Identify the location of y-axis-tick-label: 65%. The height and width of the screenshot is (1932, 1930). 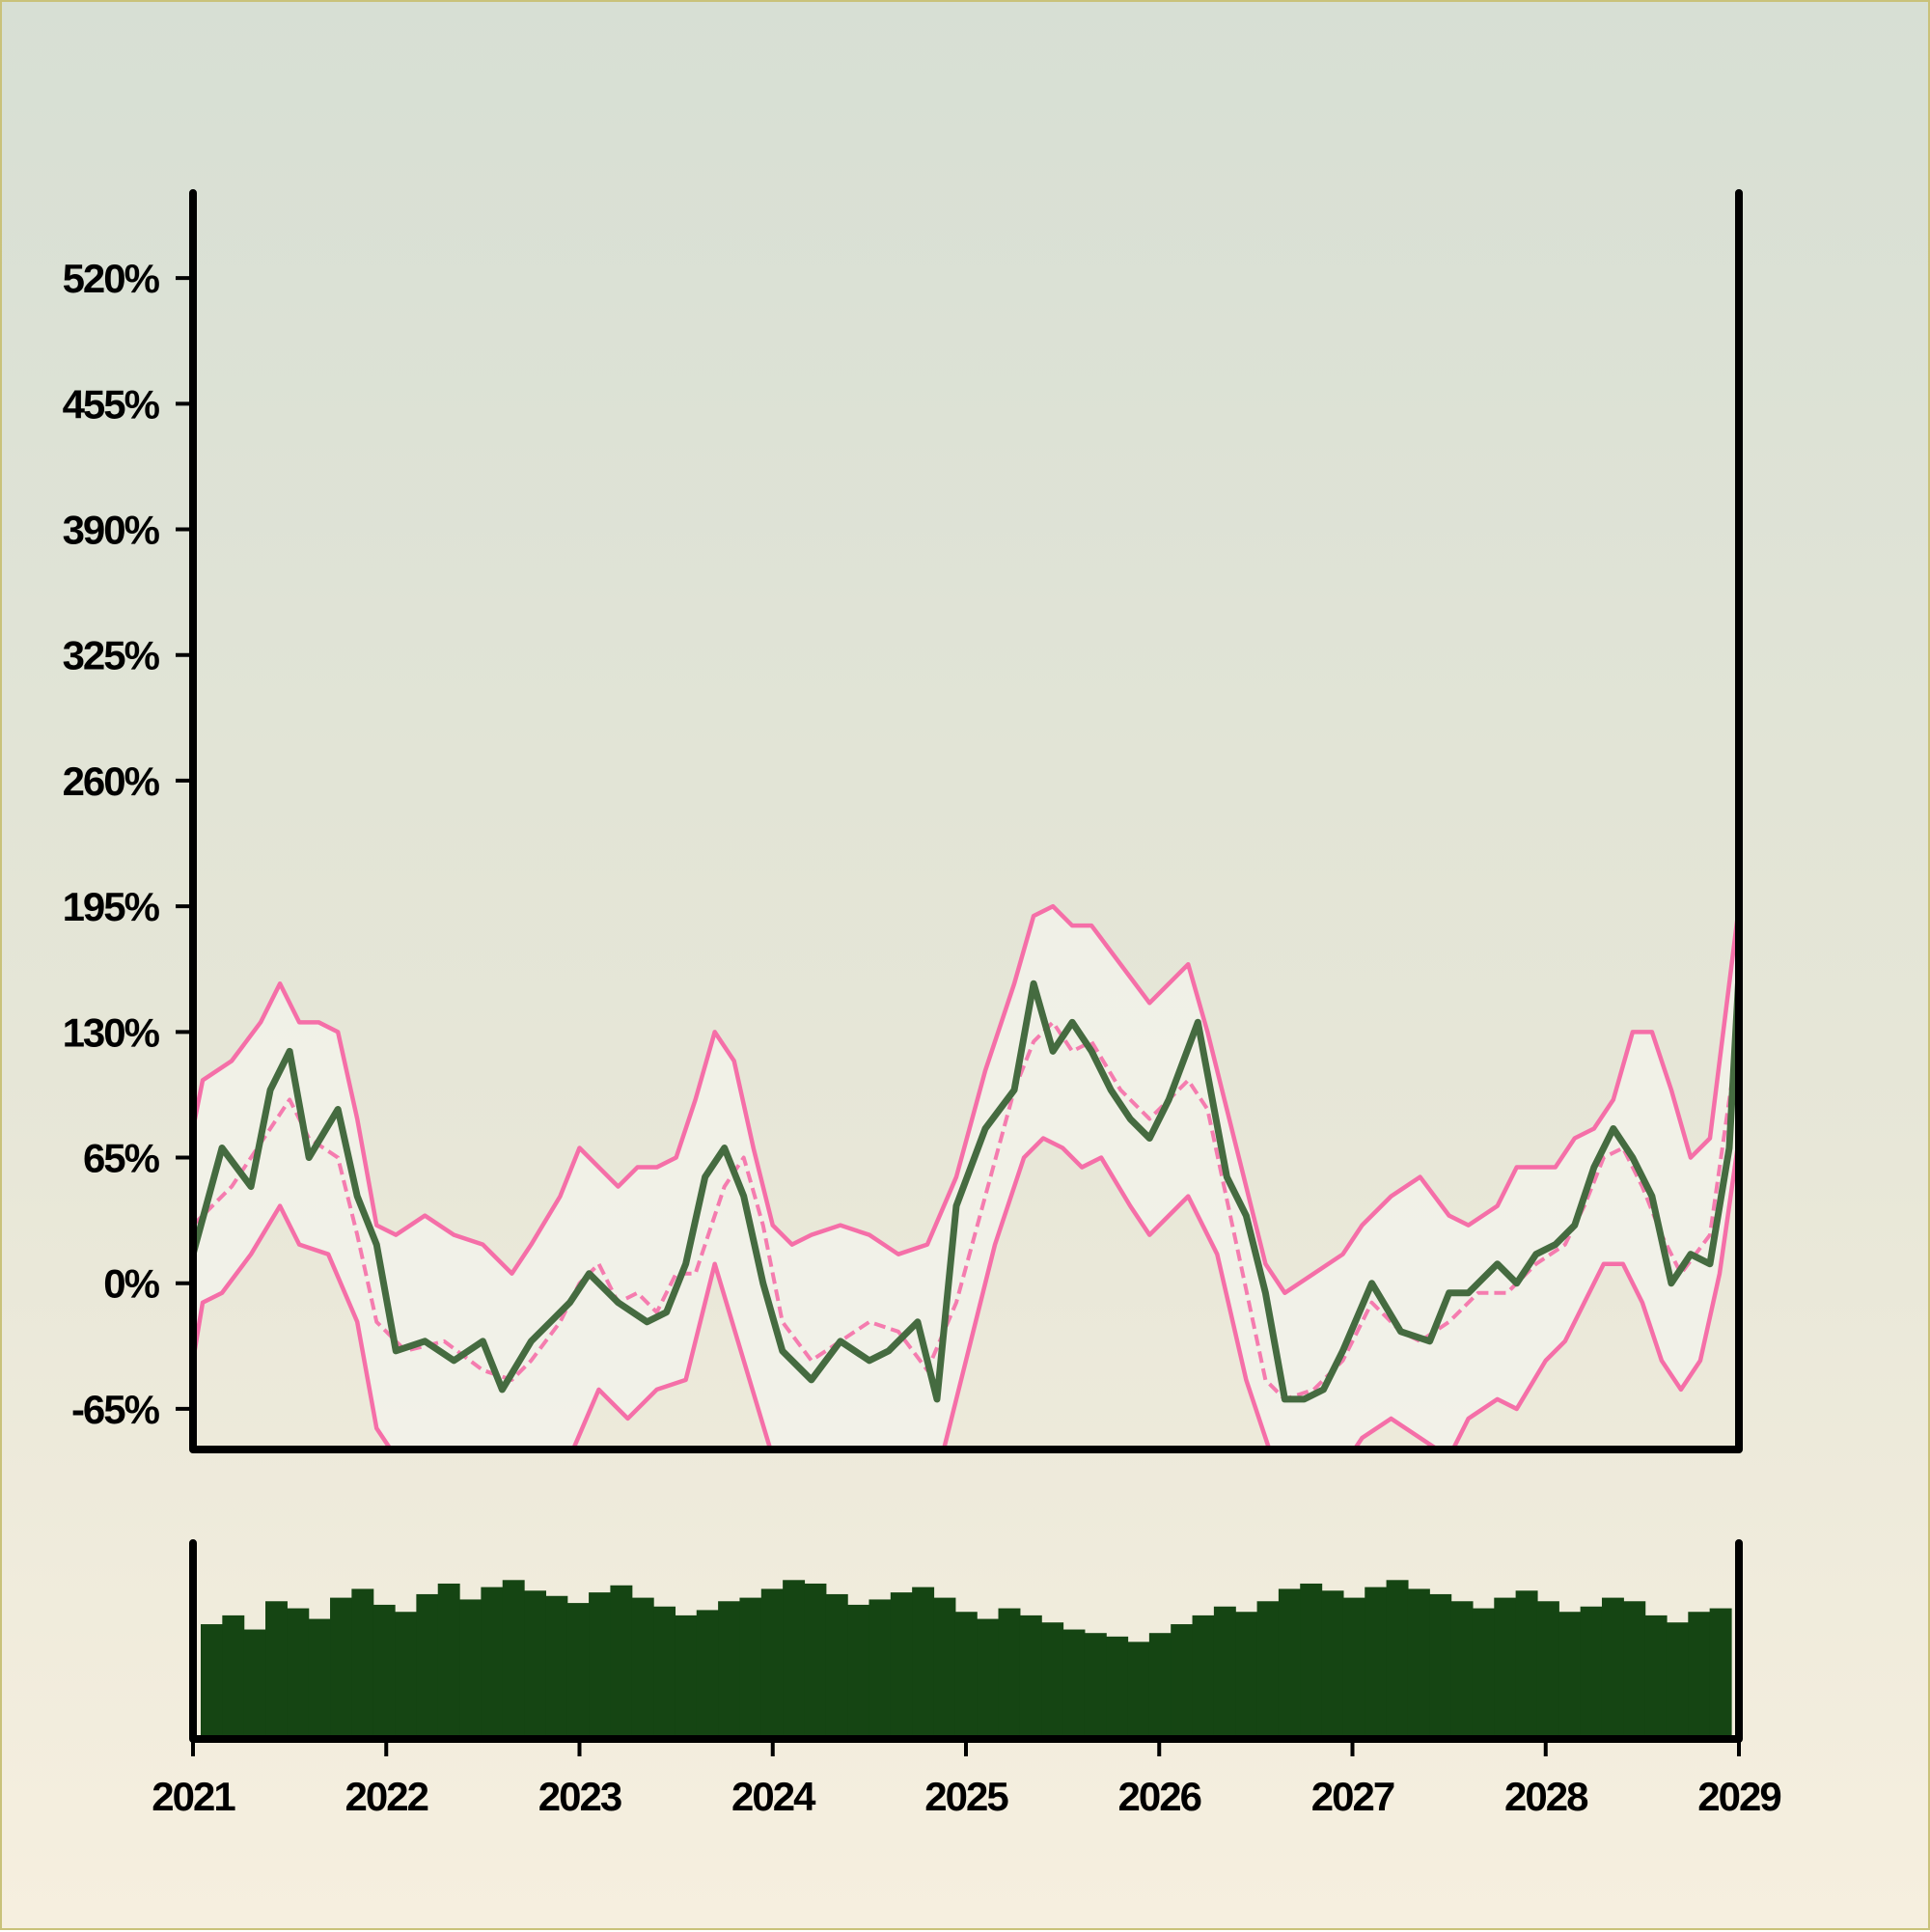
(121, 1158).